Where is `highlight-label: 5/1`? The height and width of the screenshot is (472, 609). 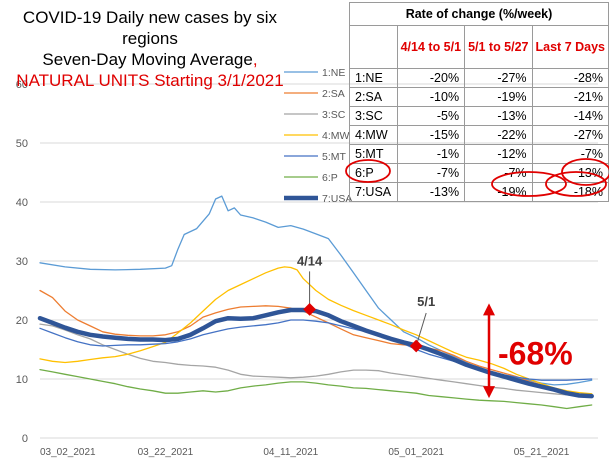
highlight-label: 5/1 is located at coordinates (426, 301).